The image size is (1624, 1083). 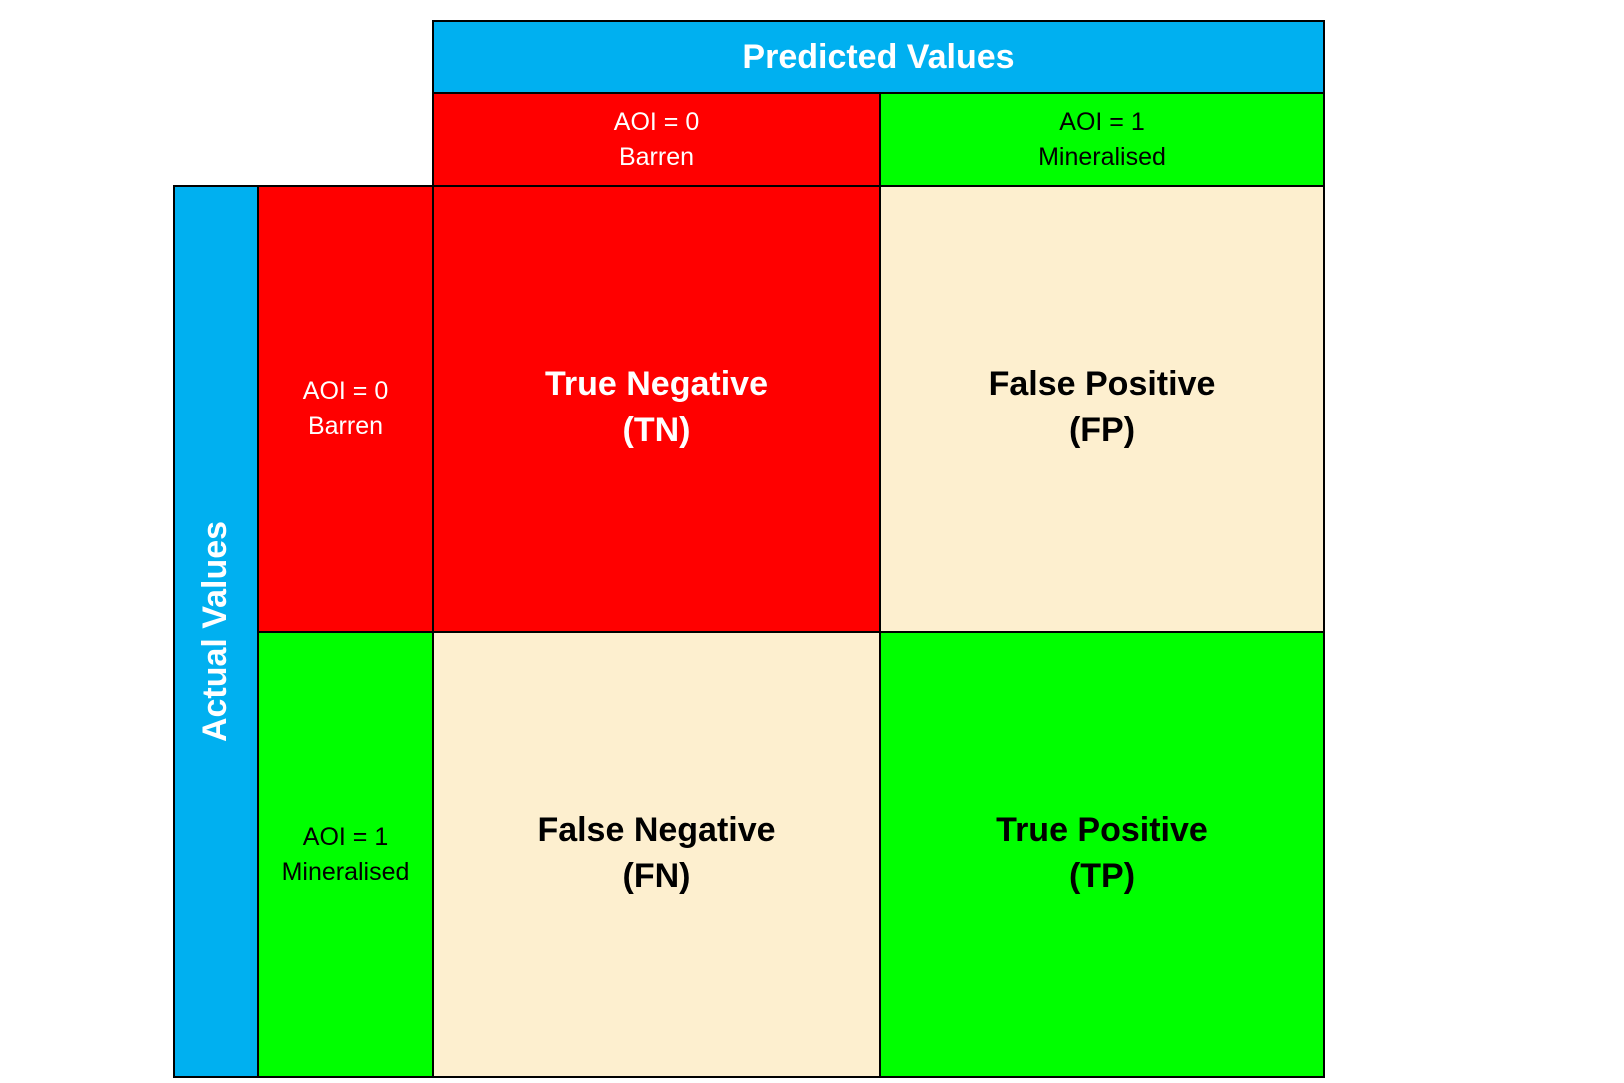 I want to click on true-negative-cell: True Negative (TN), so click(x=656, y=409).